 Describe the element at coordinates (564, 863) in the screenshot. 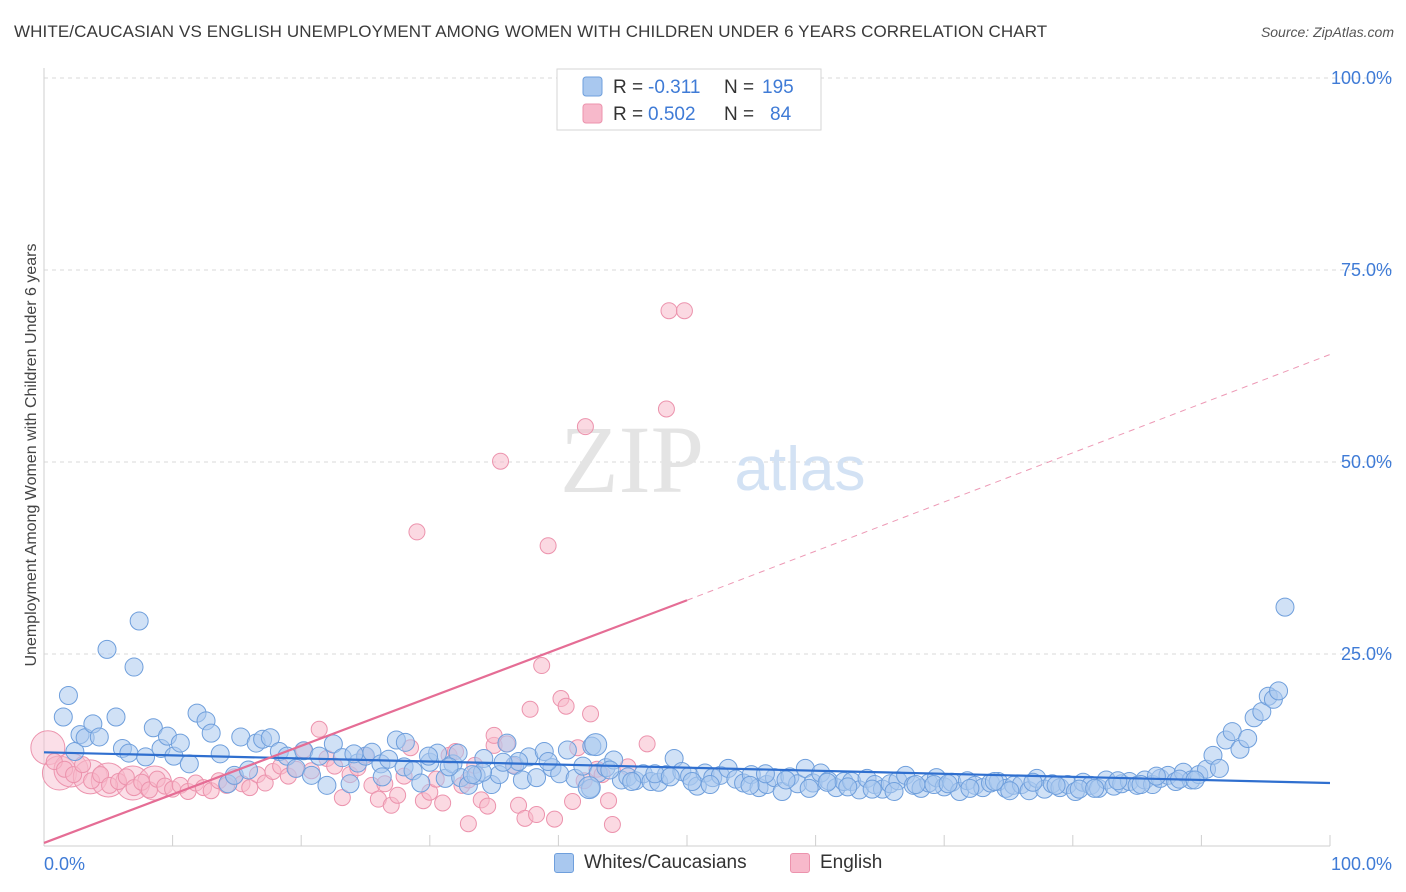

I see `legend-swatch-whites` at that location.